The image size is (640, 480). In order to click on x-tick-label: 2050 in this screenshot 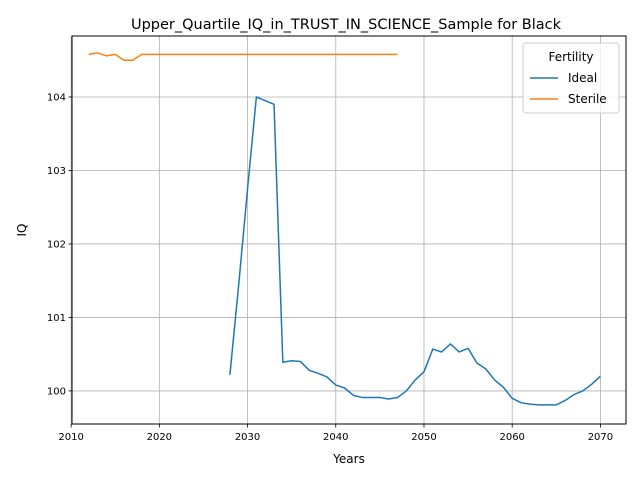, I will do `click(423, 437)`.